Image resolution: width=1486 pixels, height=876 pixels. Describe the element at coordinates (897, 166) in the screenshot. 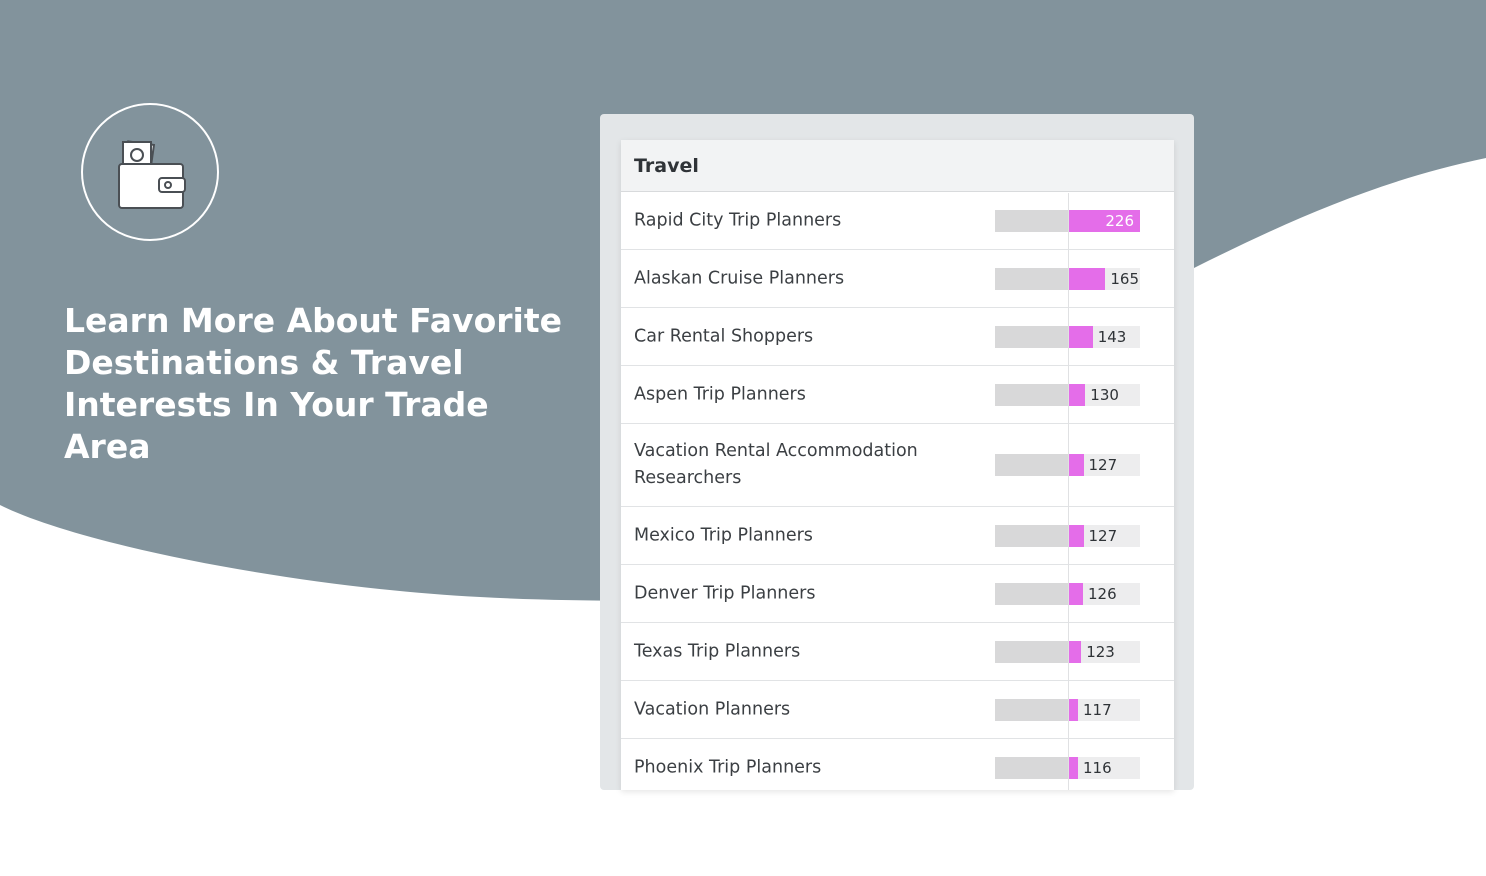

I see `panel-title: Travel` at that location.